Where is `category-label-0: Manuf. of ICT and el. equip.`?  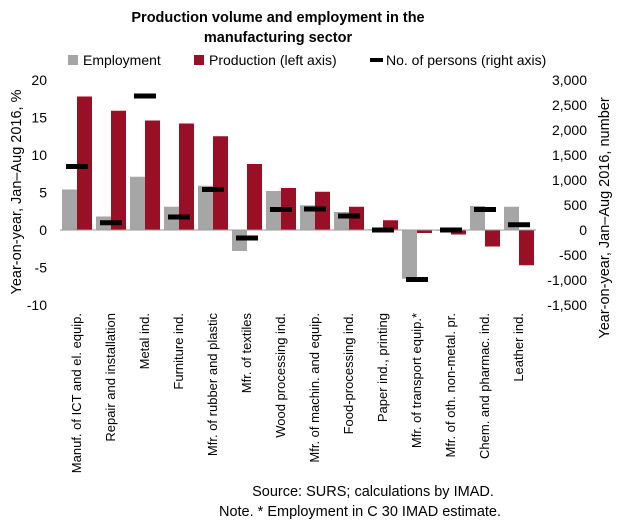
category-label-0: Manuf. of ICT and el. equip. is located at coordinates (76, 393).